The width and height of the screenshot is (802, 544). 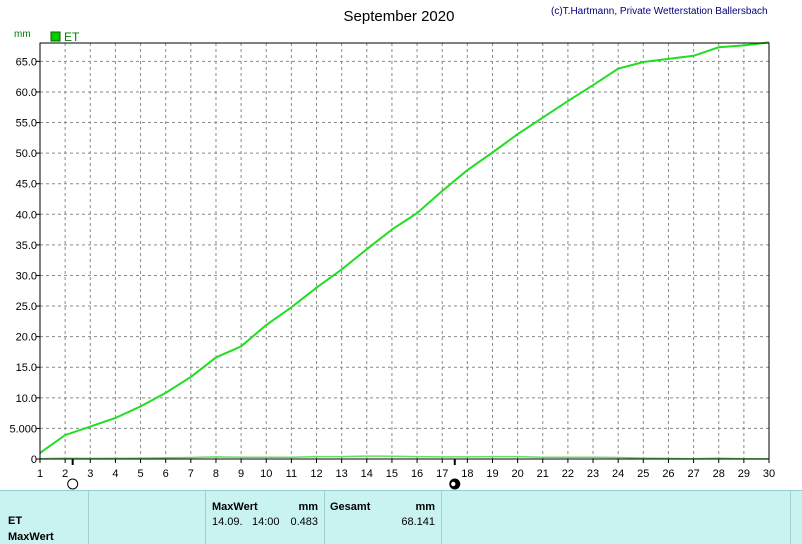 I want to click on y-tick-label: 5.000, so click(x=23, y=429).